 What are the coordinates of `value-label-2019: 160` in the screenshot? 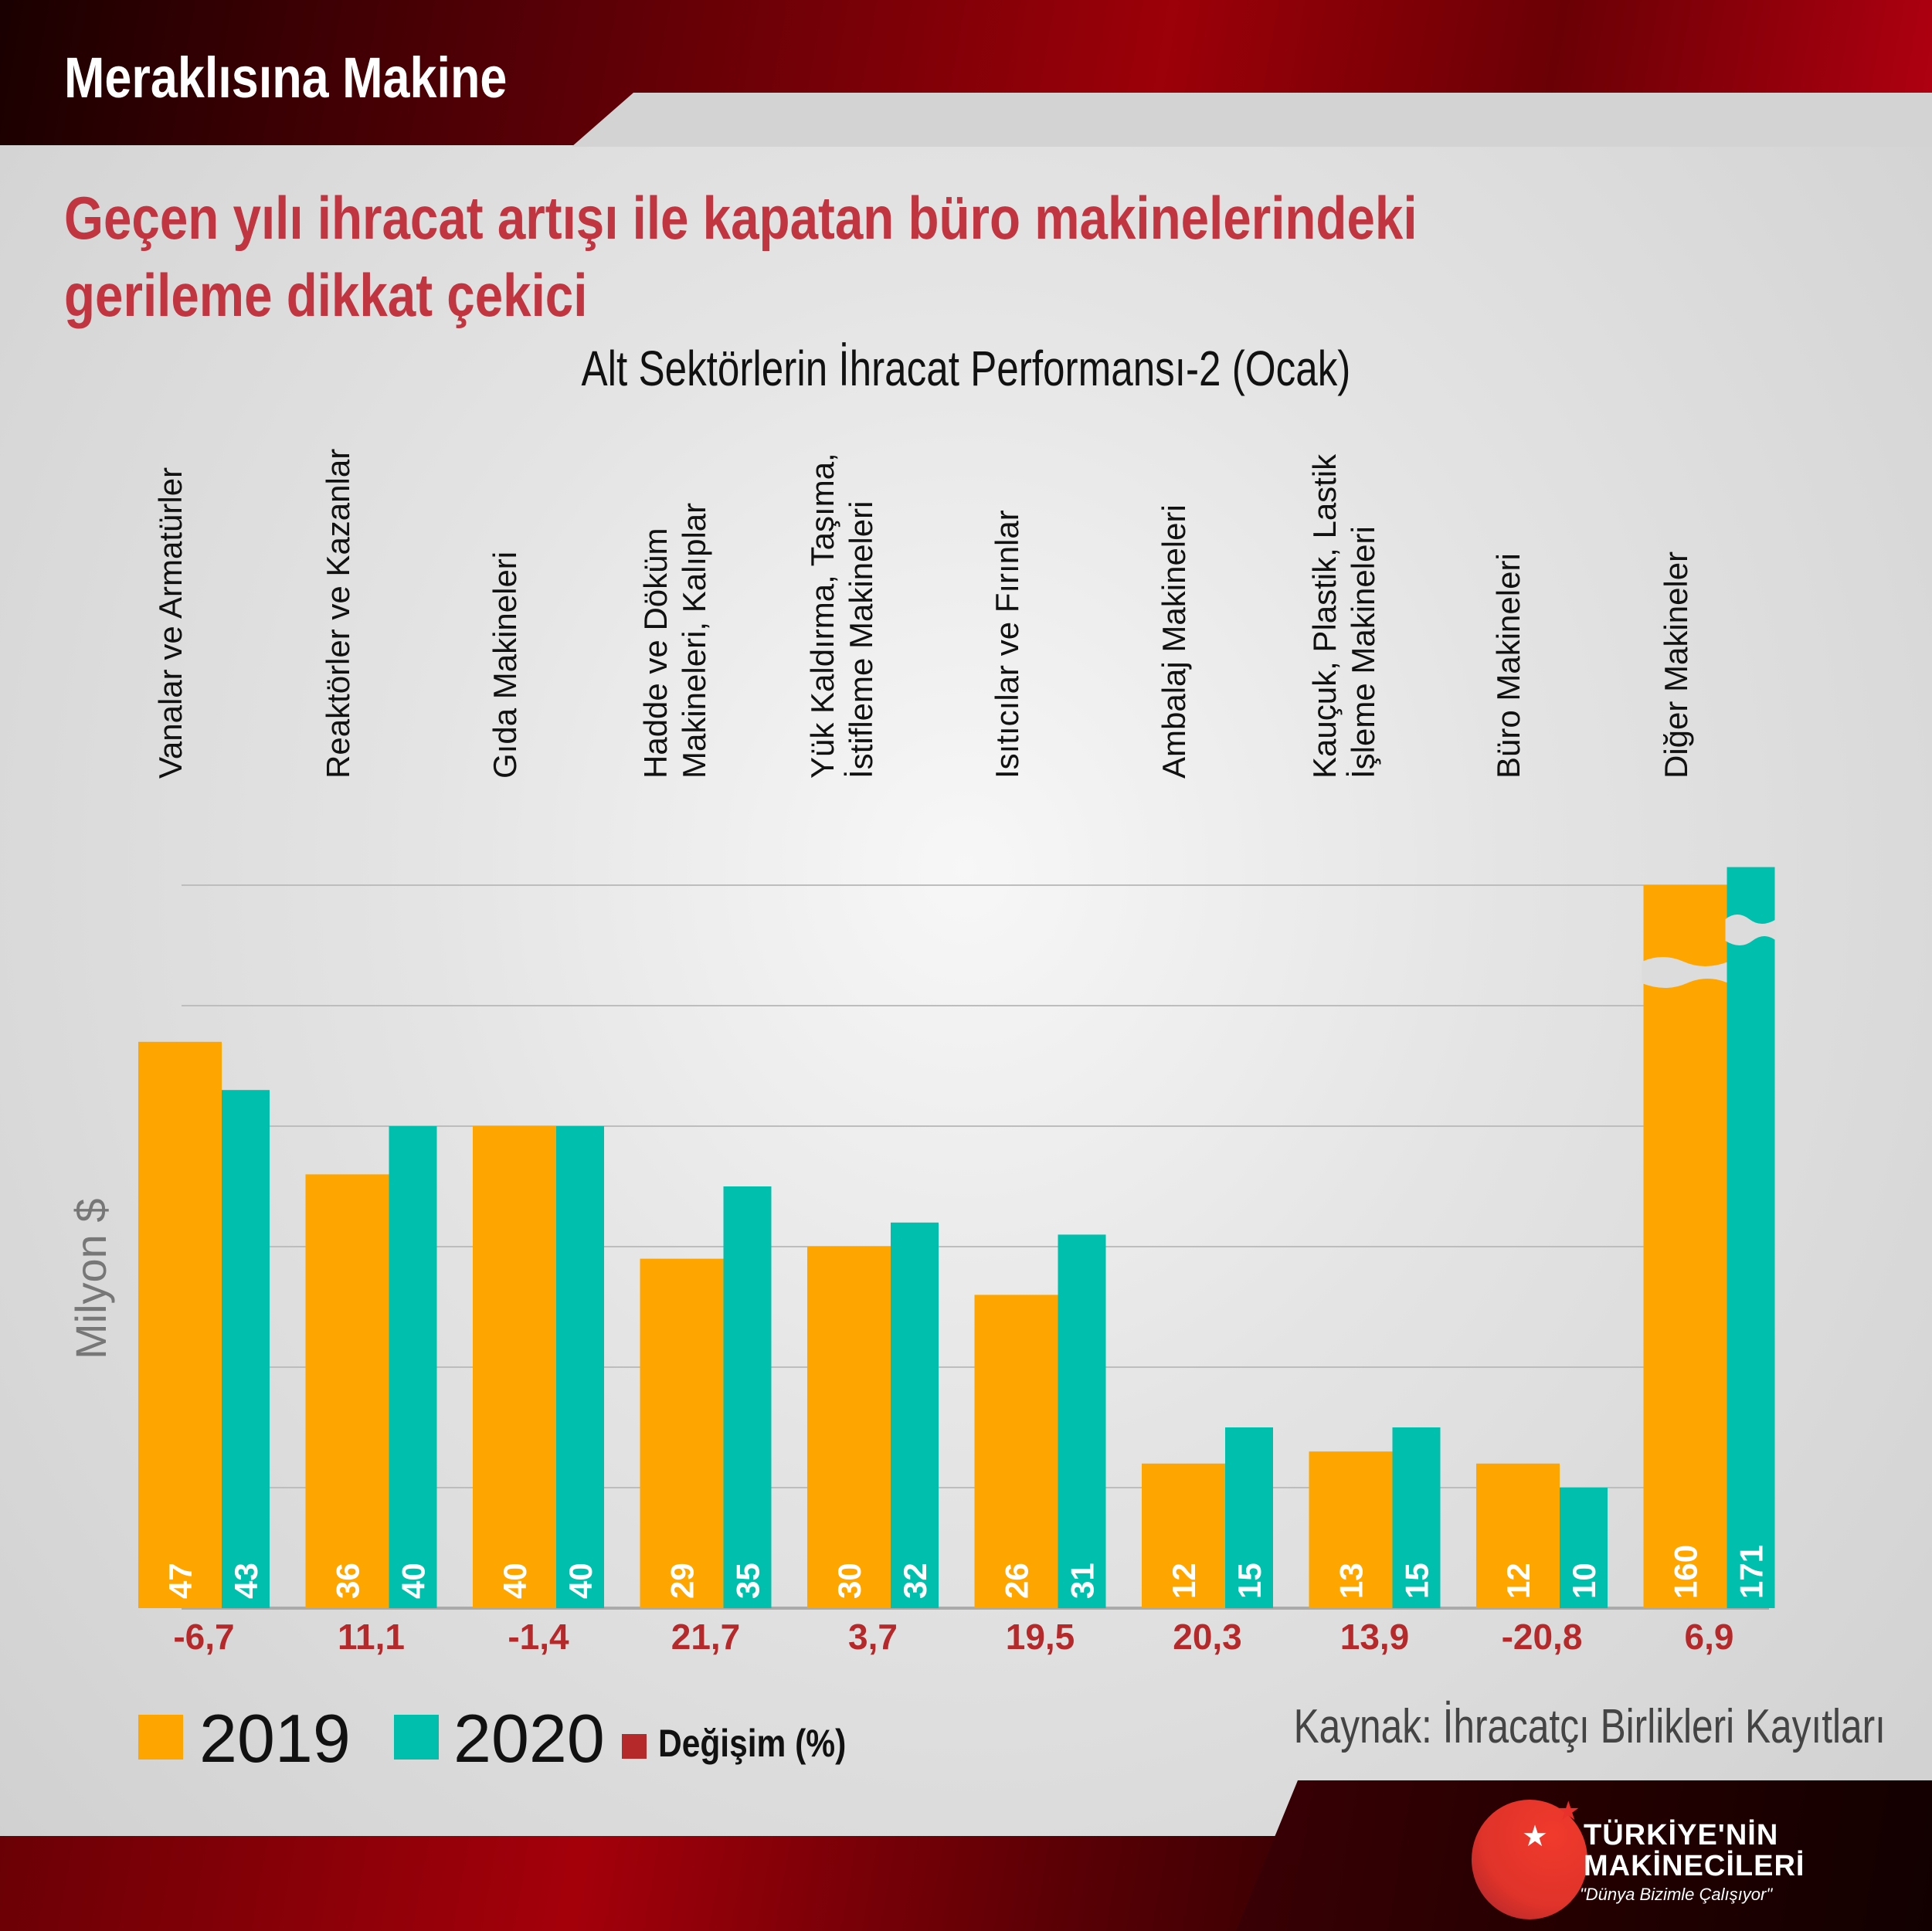 It's located at (1686, 1572).